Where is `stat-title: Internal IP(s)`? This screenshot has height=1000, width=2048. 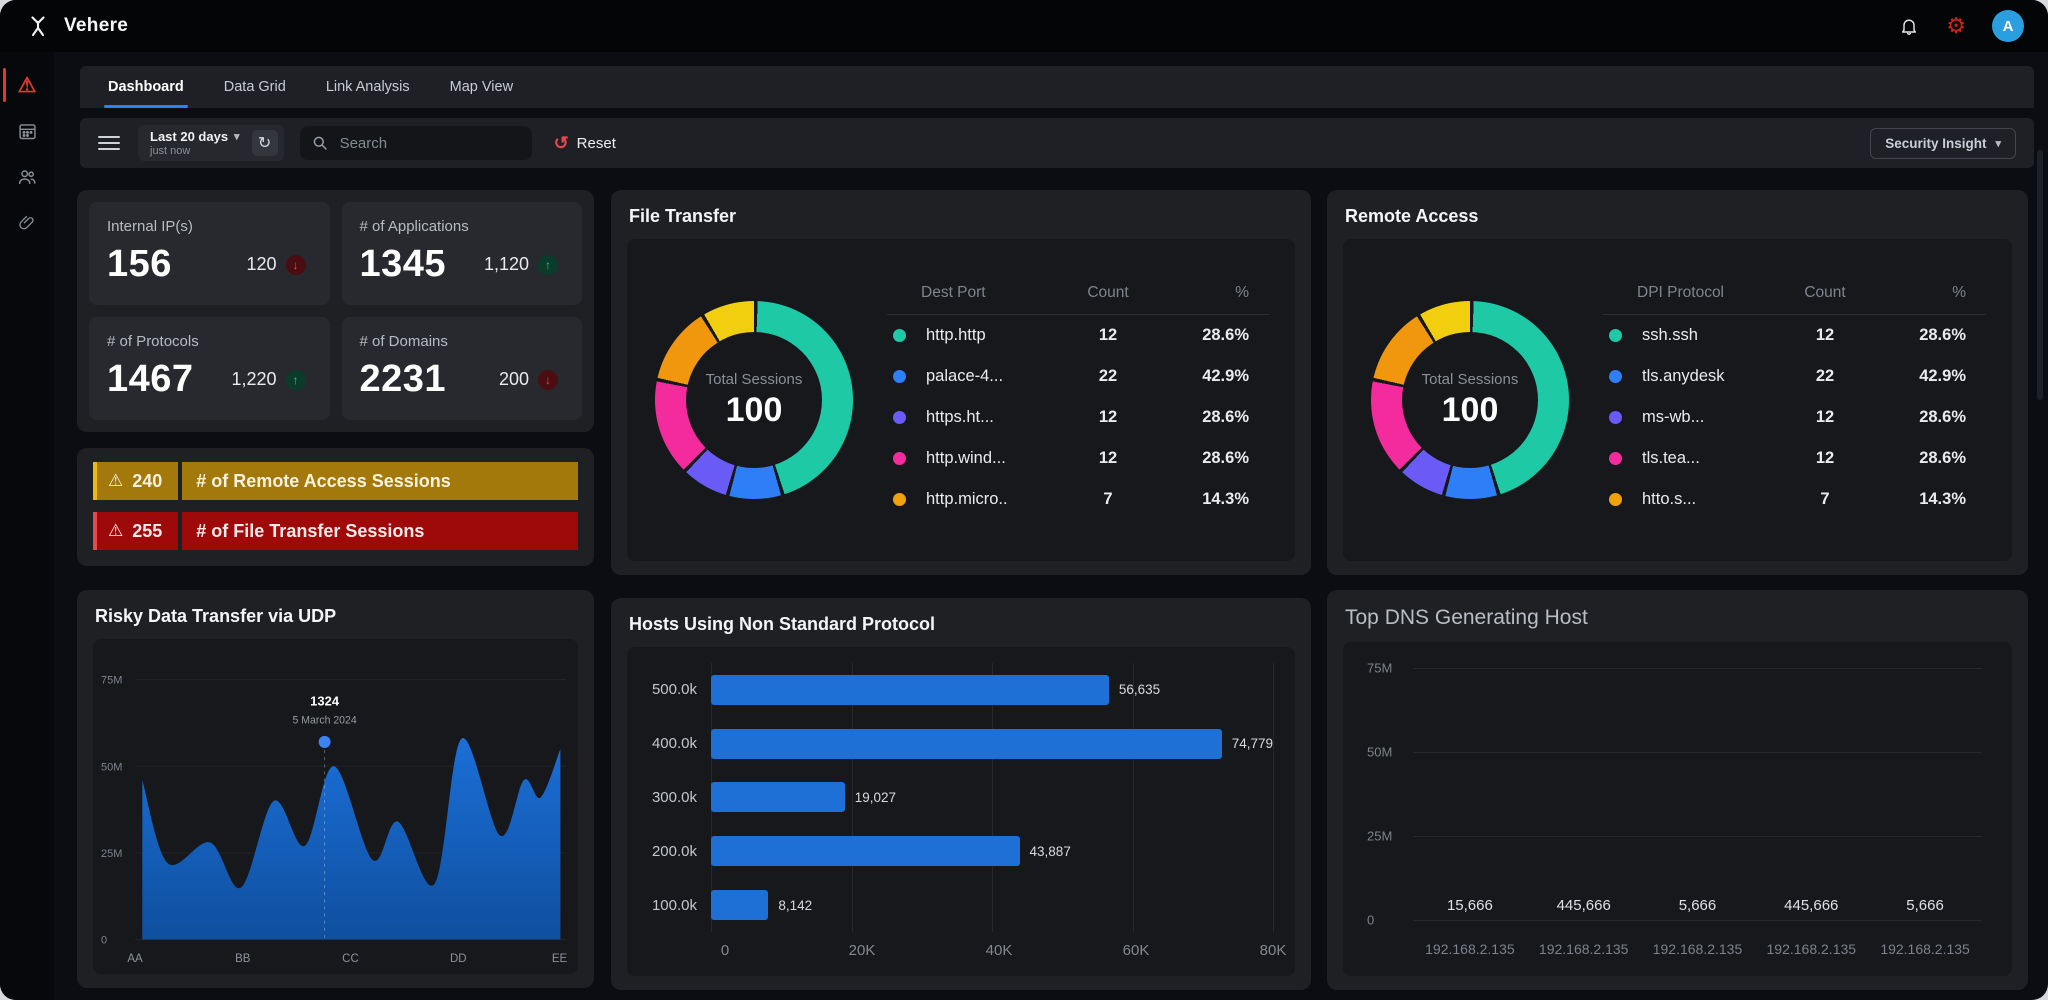 stat-title: Internal IP(s) is located at coordinates (150, 226).